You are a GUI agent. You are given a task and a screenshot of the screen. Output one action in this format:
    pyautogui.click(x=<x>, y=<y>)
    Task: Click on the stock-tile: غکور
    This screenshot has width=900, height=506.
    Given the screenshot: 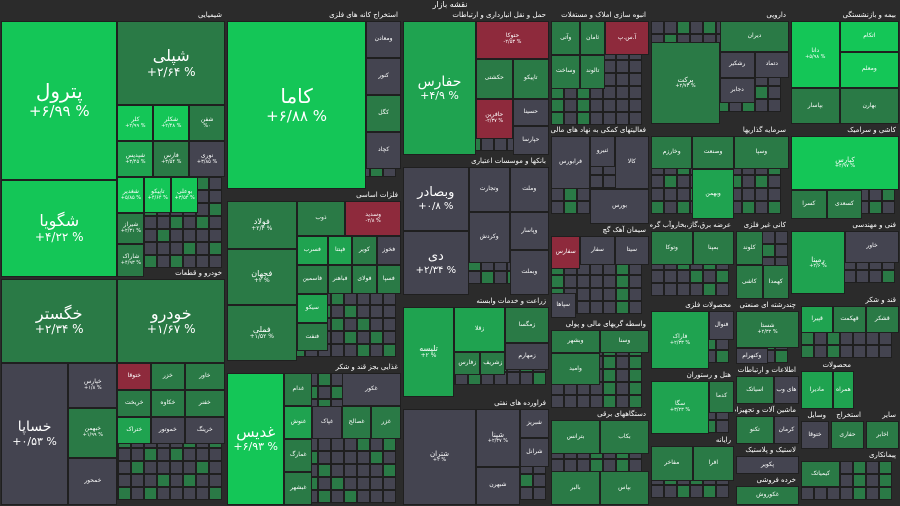 What is the action you would take?
    pyautogui.click(x=371, y=389)
    